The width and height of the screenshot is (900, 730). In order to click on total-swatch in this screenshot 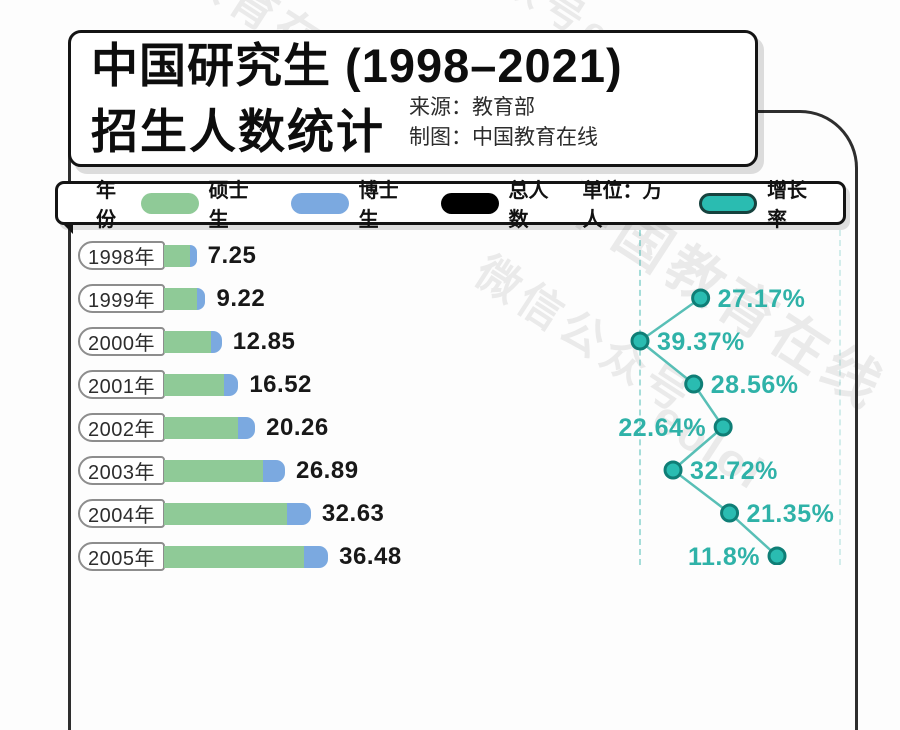, I will do `click(469, 203)`.